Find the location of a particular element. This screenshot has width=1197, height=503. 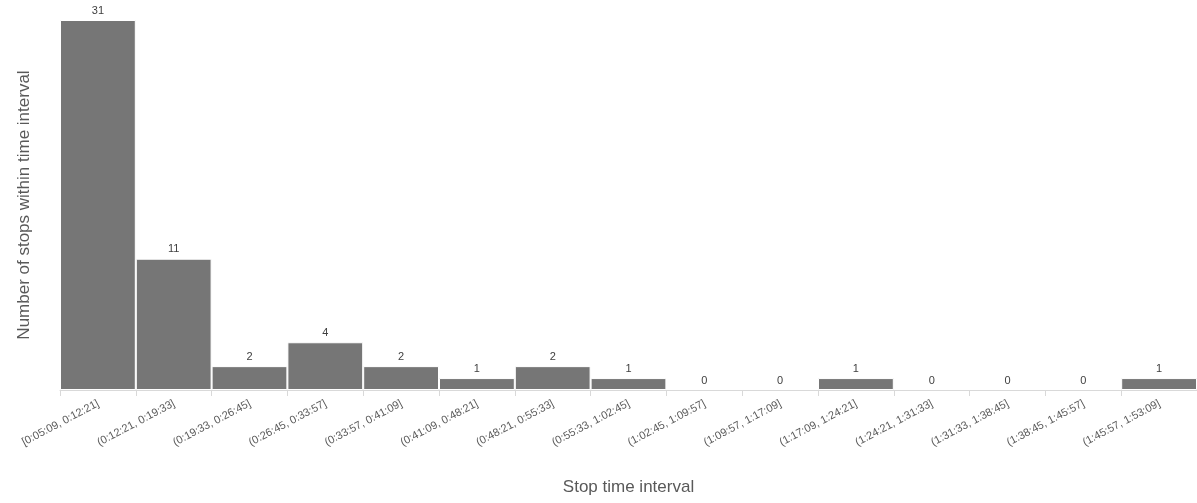

x-axis-title: Stop time interval is located at coordinates (628, 486).